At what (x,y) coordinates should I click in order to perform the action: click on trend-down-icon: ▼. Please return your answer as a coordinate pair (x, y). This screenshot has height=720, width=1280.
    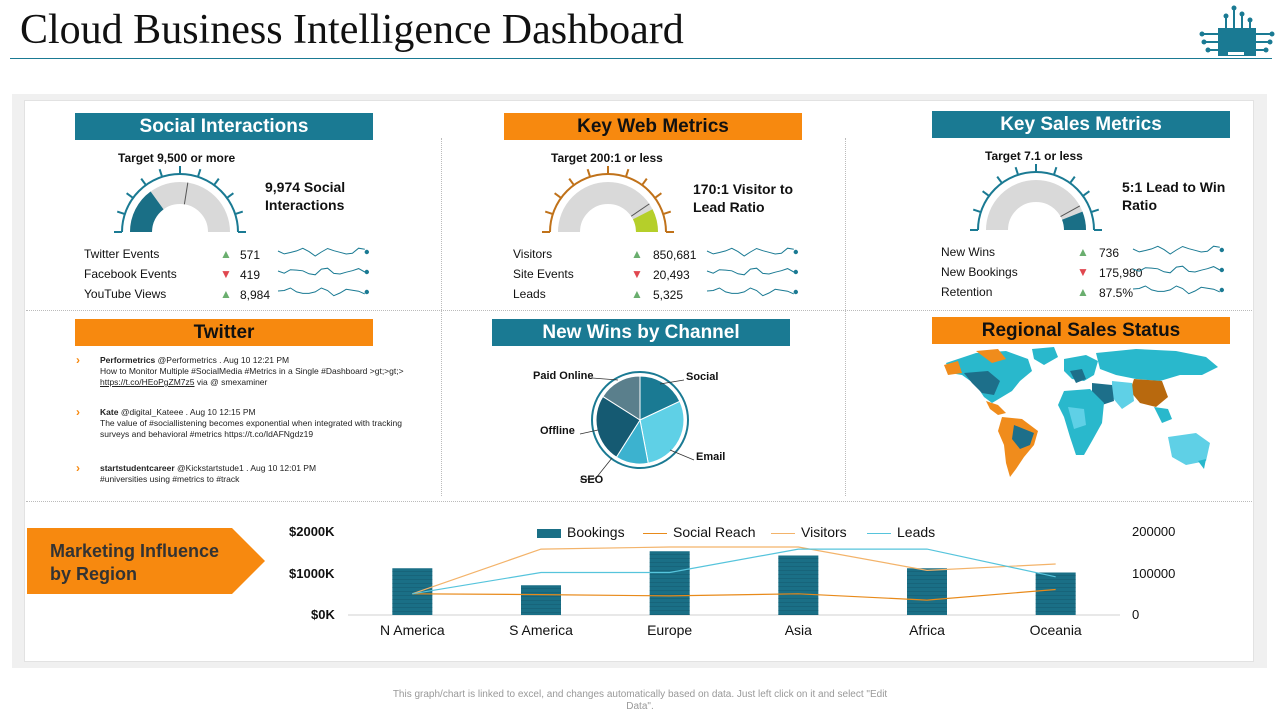
    Looking at the image, I should click on (637, 274).